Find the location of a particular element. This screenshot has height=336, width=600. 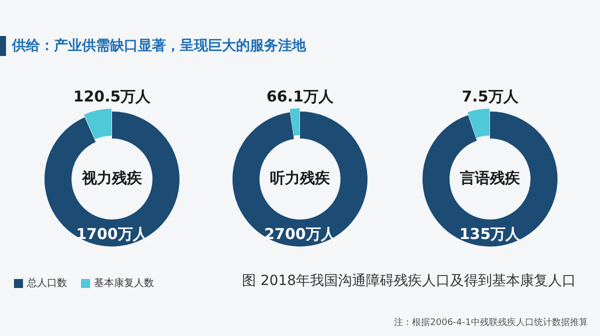

data-label: 7.5万人 is located at coordinates (491, 96).